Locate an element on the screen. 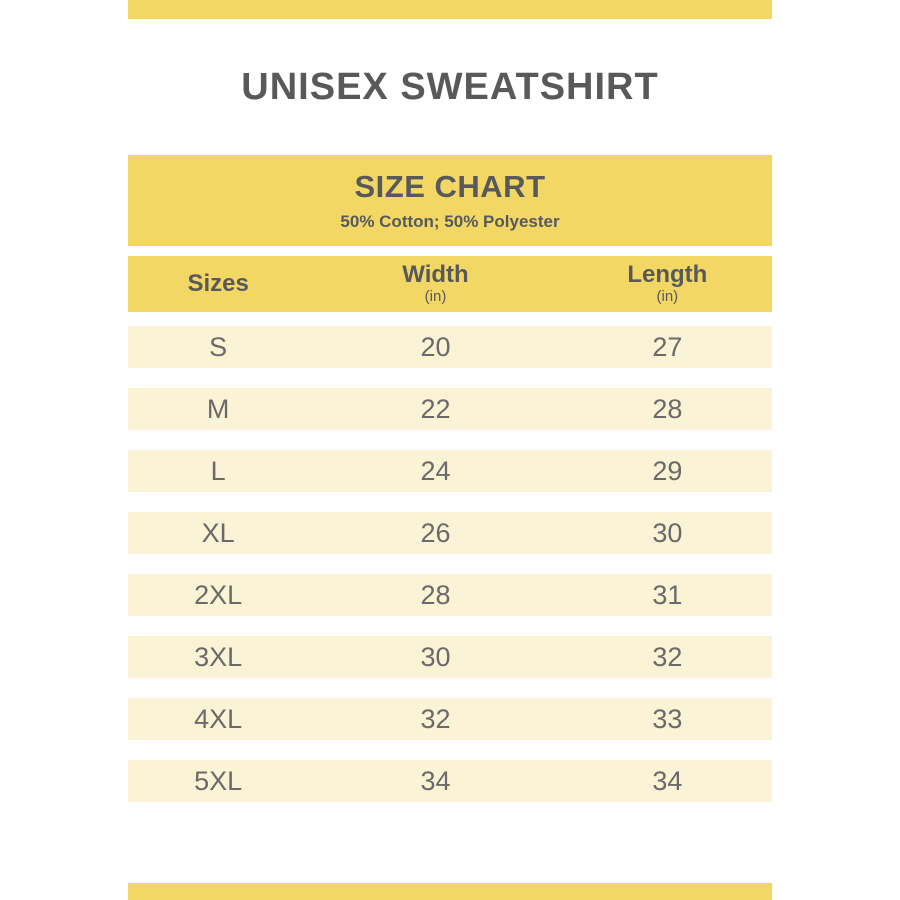 This screenshot has width=900, height=900. column-header-size: Sizes is located at coordinates (218, 284).